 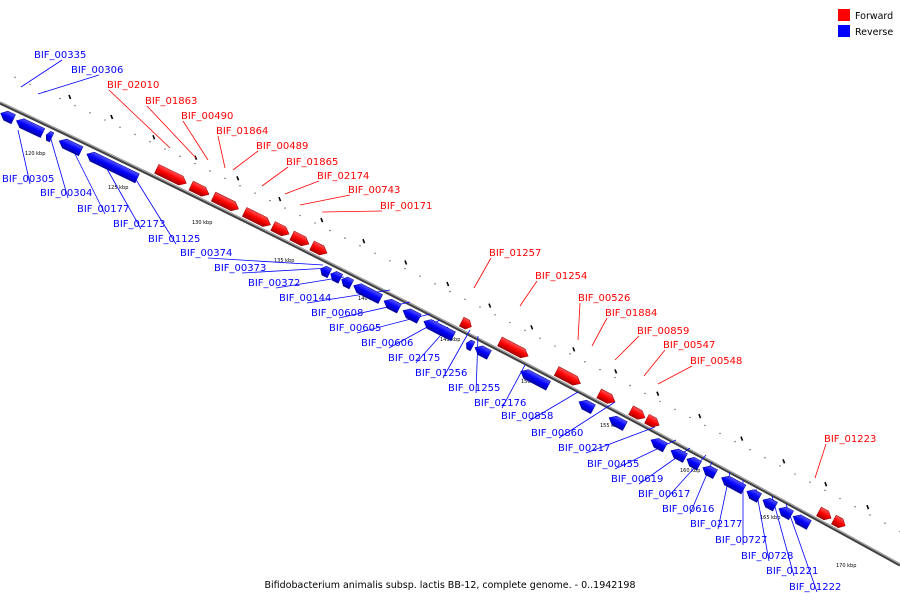 What do you see at coordinates (355, 328) in the screenshot?
I see `reverse-gene-label: BIF_00605` at bounding box center [355, 328].